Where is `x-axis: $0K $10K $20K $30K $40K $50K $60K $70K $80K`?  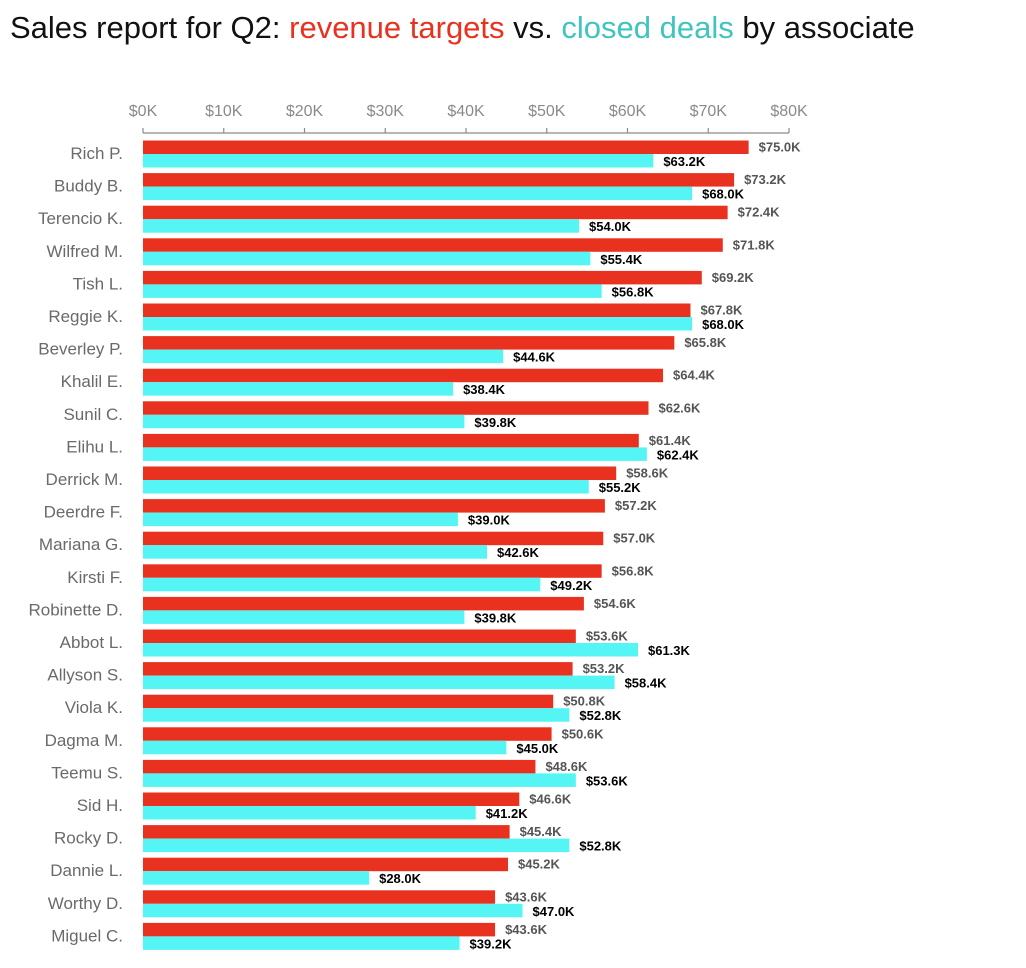
x-axis: $0K $10K $20K $30K $40K $50K $60K $70K $80K is located at coordinates (468, 118).